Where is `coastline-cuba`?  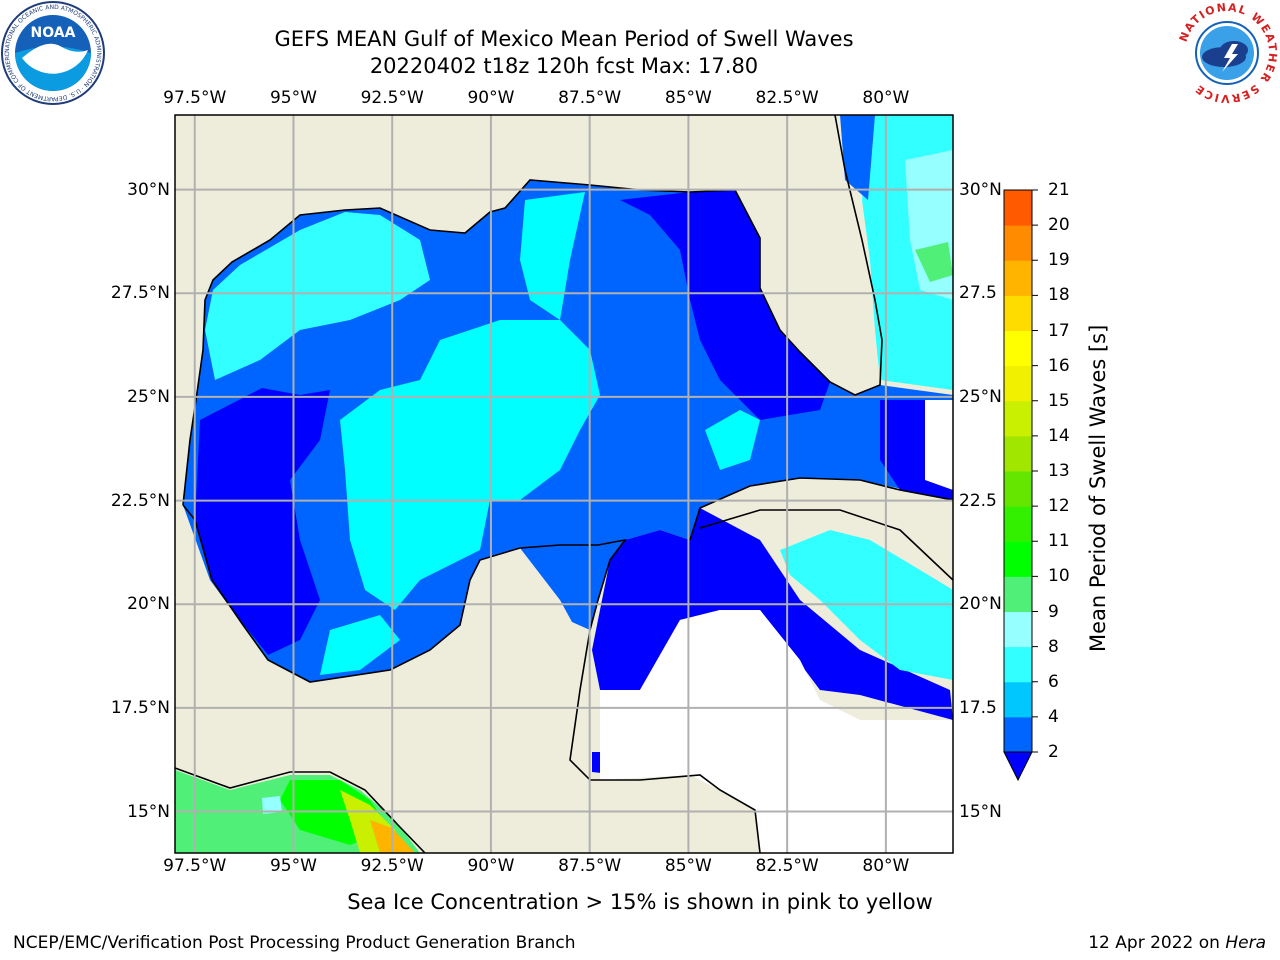
coastline-cuba is located at coordinates (821, 529).